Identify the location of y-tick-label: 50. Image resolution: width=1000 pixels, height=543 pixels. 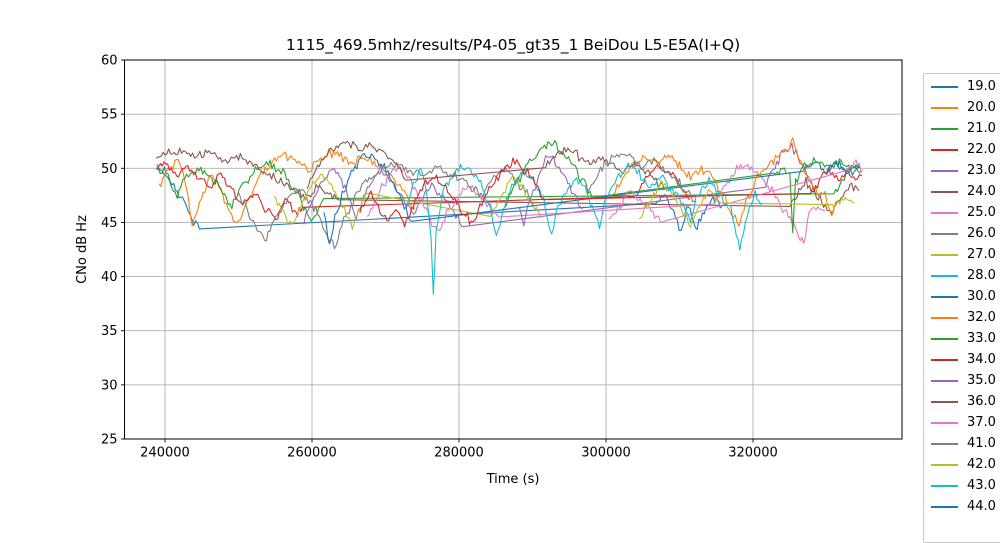
(109, 169).